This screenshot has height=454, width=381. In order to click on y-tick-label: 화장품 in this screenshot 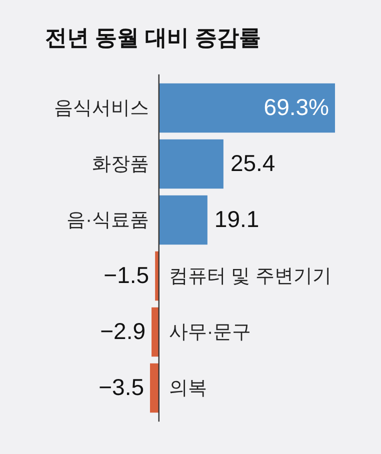, I will do `click(120, 164)`.